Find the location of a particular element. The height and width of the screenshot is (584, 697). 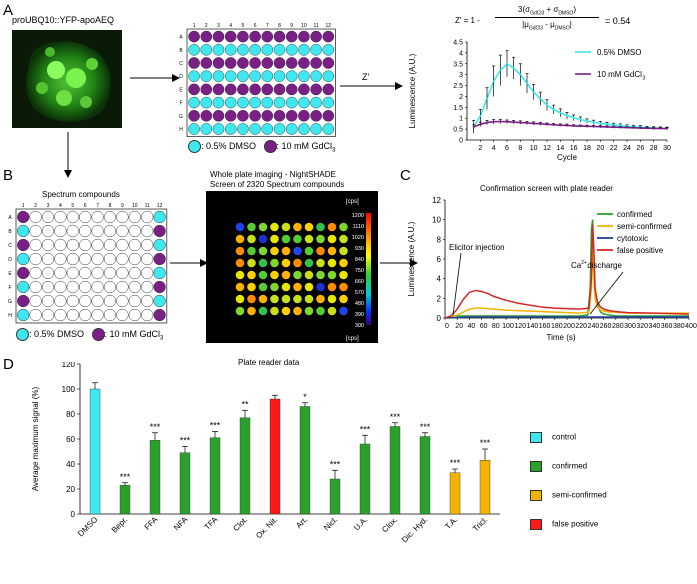

chart-c-xtick-label: 240 is located at coordinates (594, 326).